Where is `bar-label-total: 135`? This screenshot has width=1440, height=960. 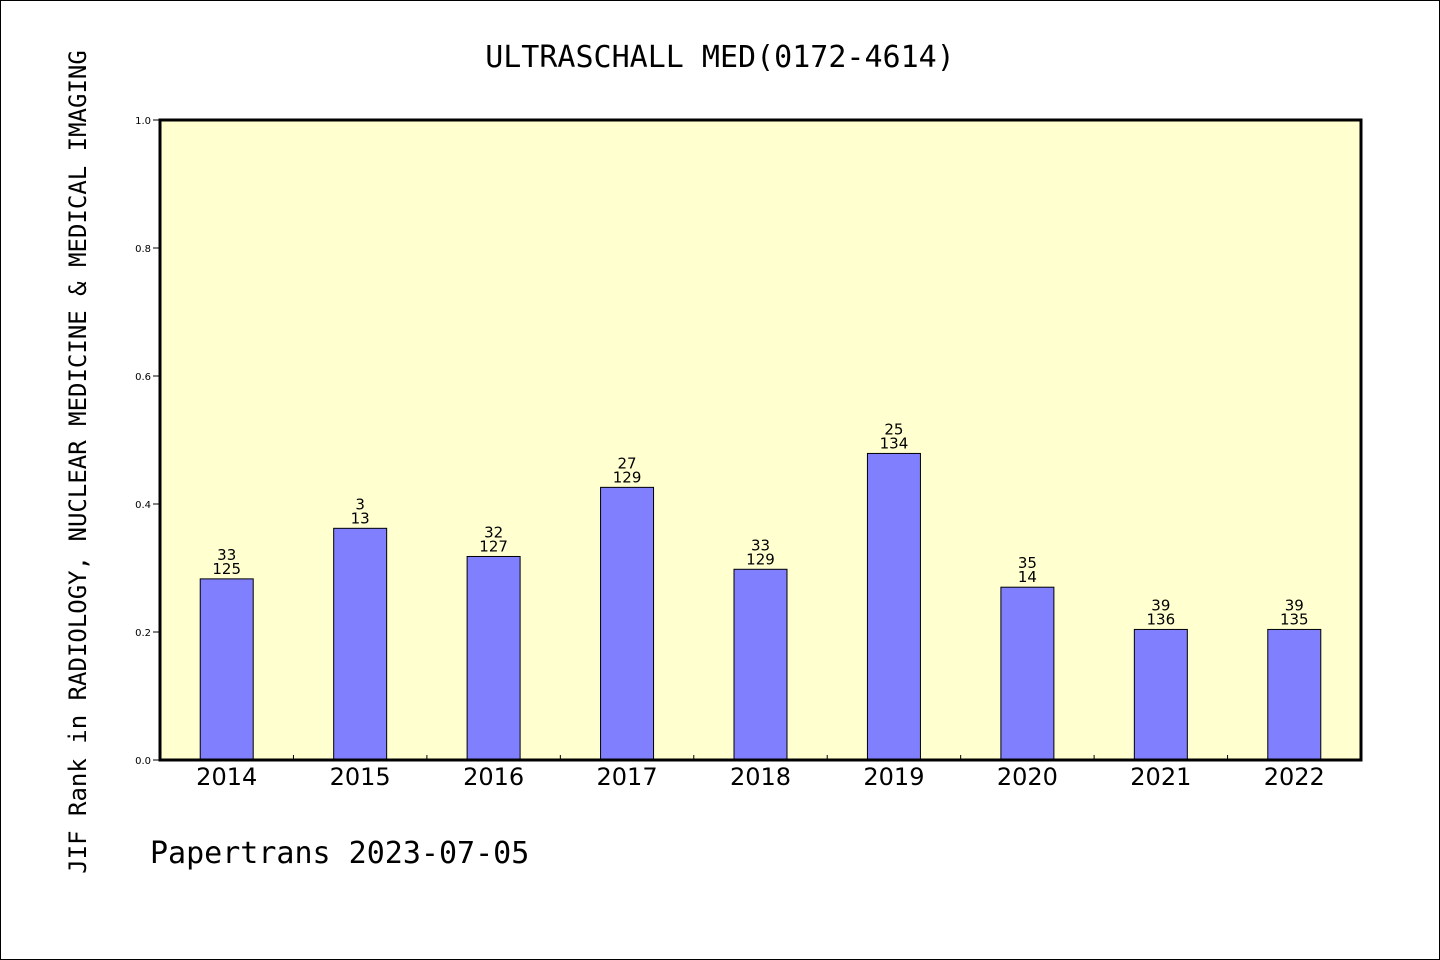 bar-label-total: 135 is located at coordinates (1294, 619).